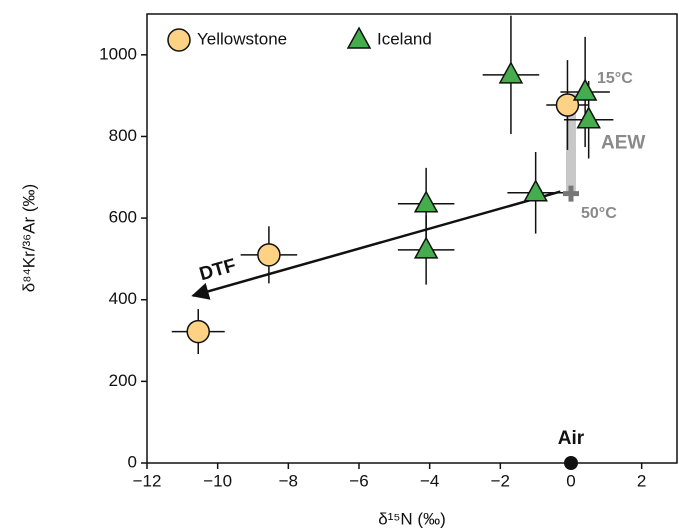  Describe the element at coordinates (123, 217) in the screenshot. I see `y-tick-label: 600` at that location.